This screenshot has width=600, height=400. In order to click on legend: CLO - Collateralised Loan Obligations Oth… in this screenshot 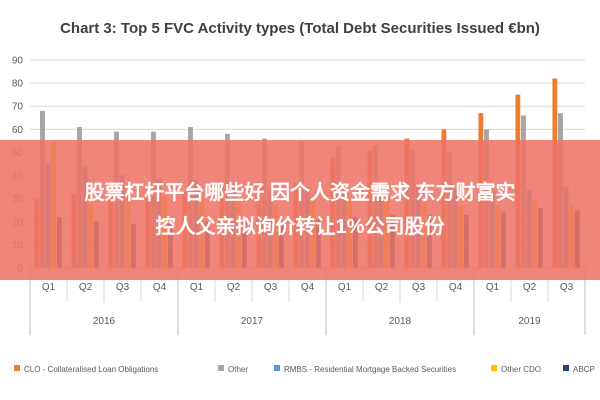, I will do `click(304, 369)`.